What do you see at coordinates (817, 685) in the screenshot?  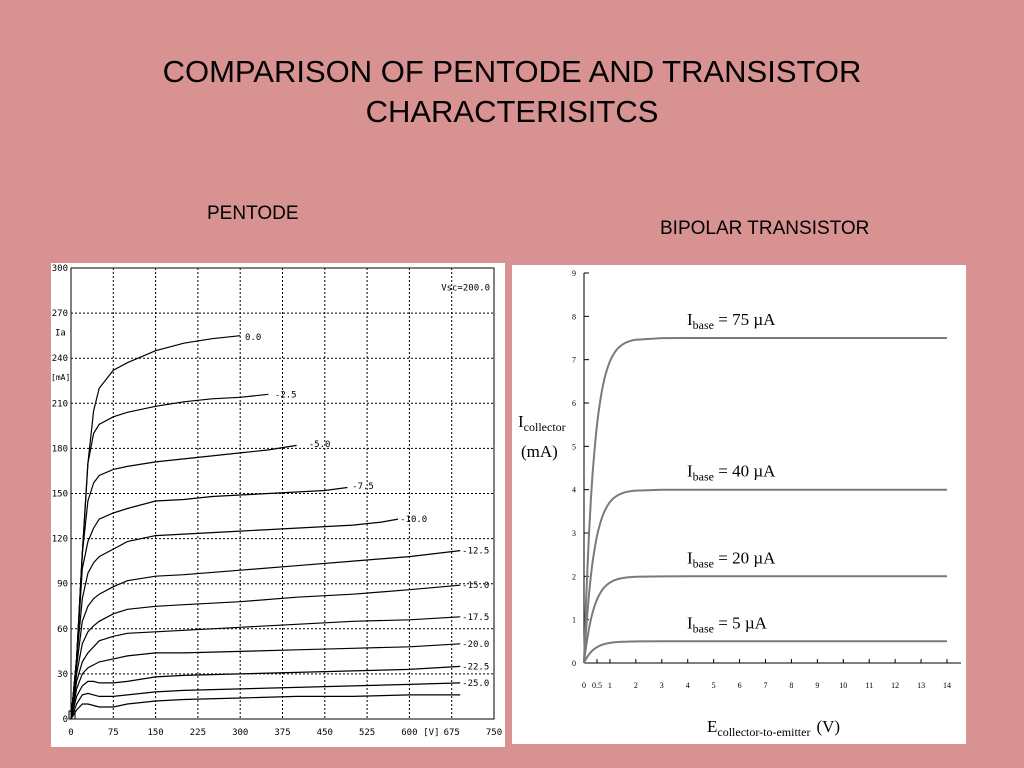 I see `bjt-x-tick-label: 9` at bounding box center [817, 685].